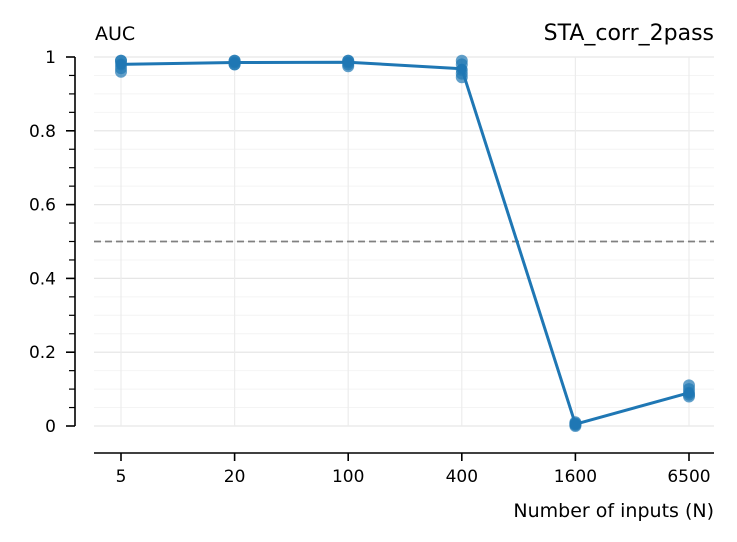  Describe the element at coordinates (50, 58) in the screenshot. I see `y-tick-label: 1` at that location.